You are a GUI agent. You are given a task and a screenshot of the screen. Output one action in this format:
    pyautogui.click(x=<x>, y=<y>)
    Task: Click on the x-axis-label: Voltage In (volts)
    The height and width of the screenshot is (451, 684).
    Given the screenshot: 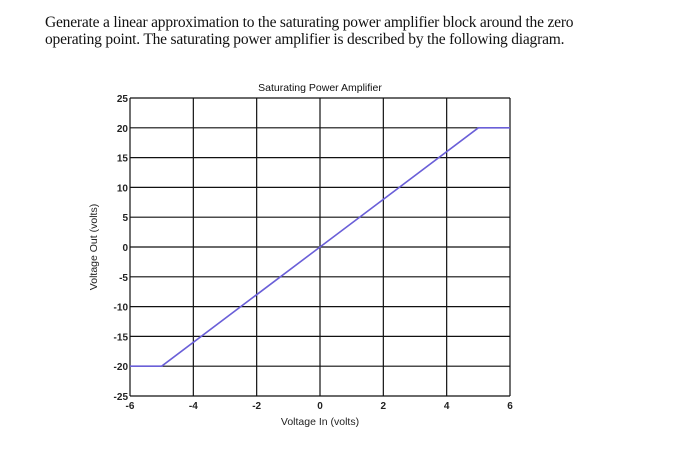 What is the action you would take?
    pyautogui.click(x=320, y=422)
    